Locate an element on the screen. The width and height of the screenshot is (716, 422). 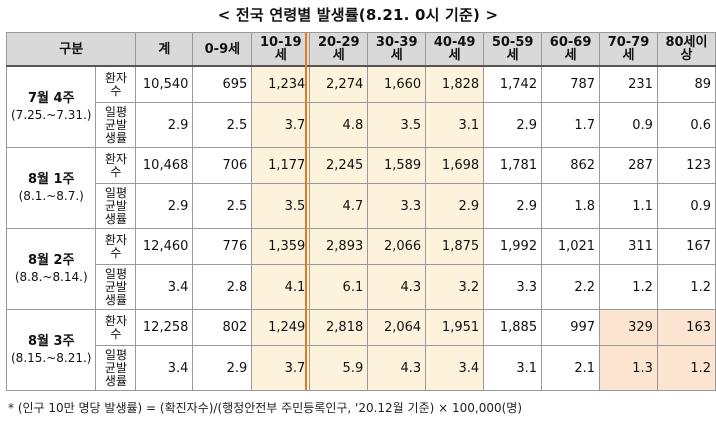
header-total: 계 is located at coordinates (164, 49).